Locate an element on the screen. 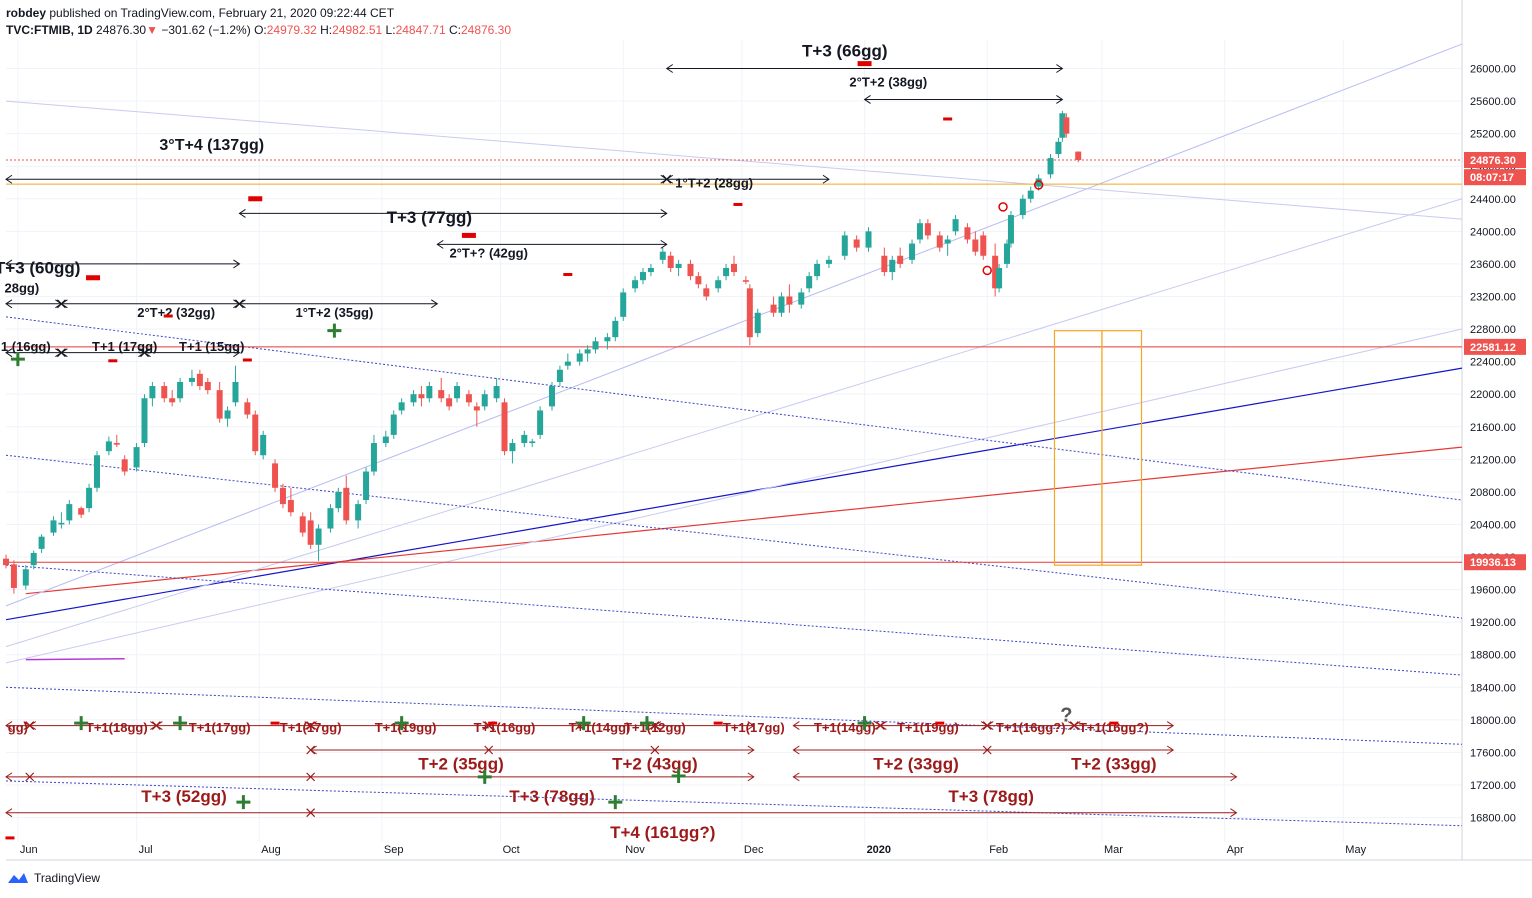 The image size is (1532, 898). y-tick-label: 26000.00 is located at coordinates (1493, 69).